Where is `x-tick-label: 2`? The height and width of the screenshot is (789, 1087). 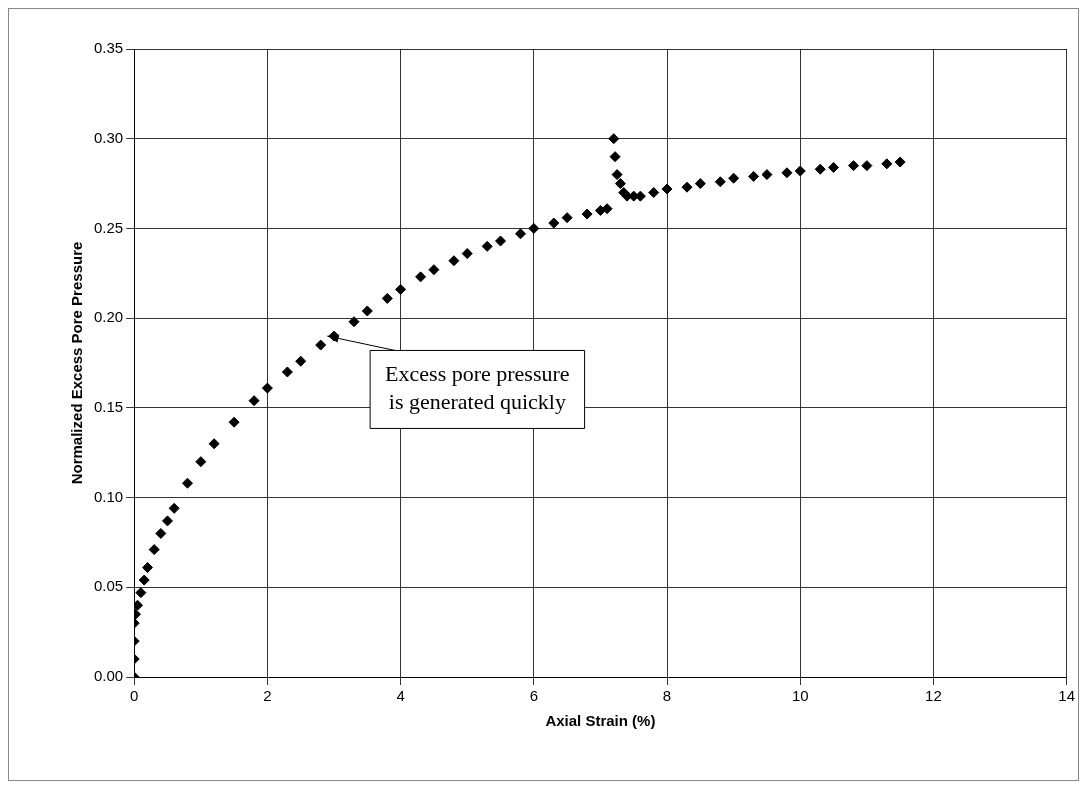 x-tick-label: 2 is located at coordinates (267, 696).